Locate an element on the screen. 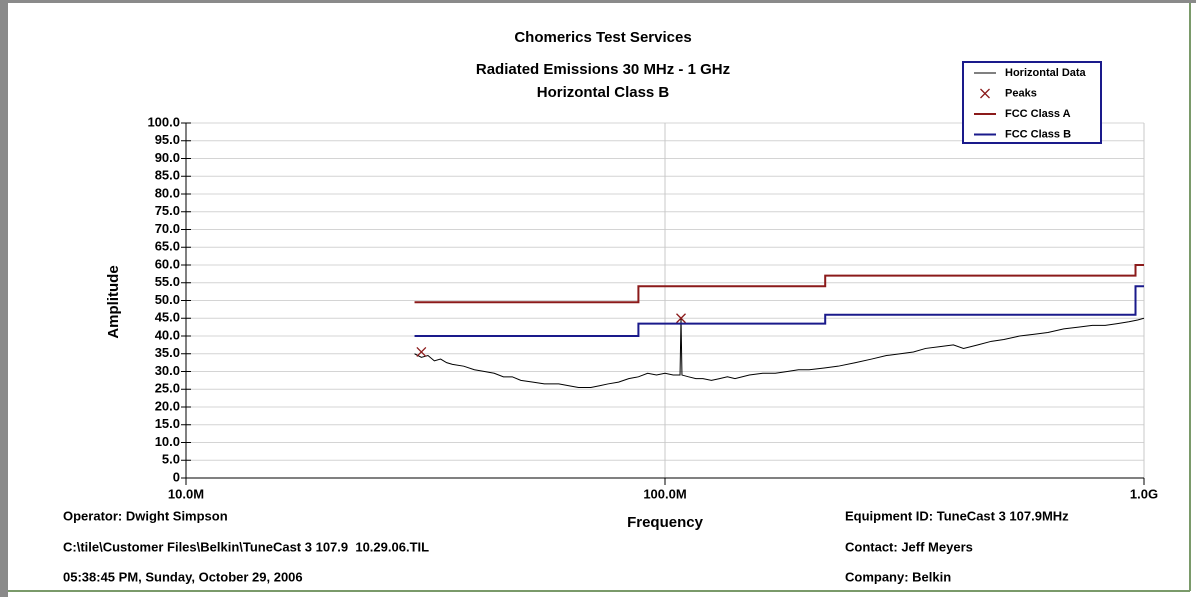 This screenshot has width=1196, height=597. y-tick-label: 50.0 is located at coordinates (167, 299).